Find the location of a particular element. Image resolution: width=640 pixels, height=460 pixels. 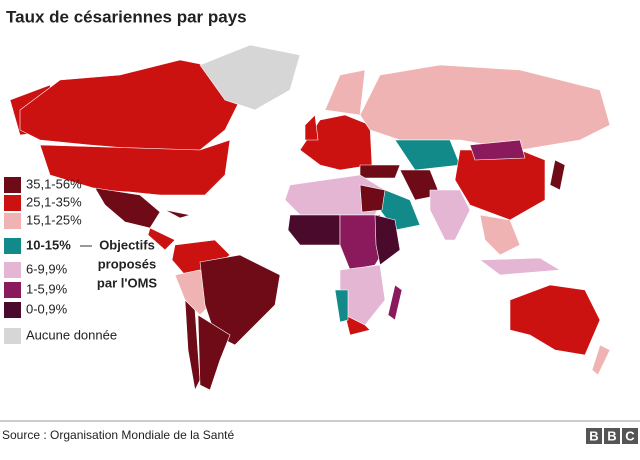

title: Taux de césariennes par pays is located at coordinates (126, 16).